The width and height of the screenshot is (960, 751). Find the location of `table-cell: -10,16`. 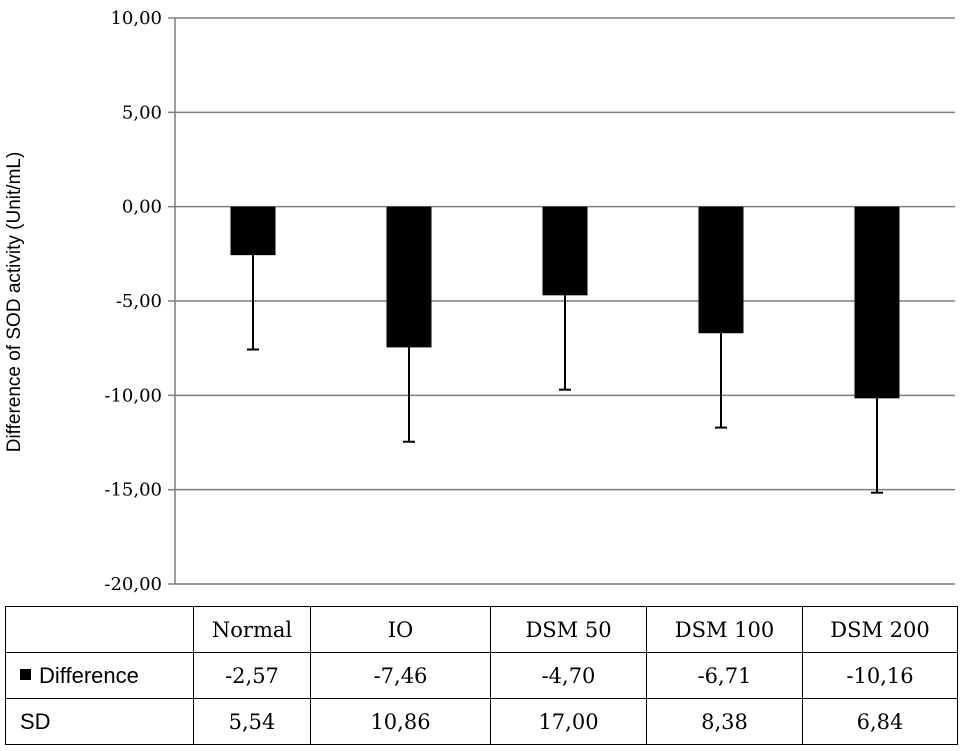

table-cell: -10,16 is located at coordinates (880, 675).